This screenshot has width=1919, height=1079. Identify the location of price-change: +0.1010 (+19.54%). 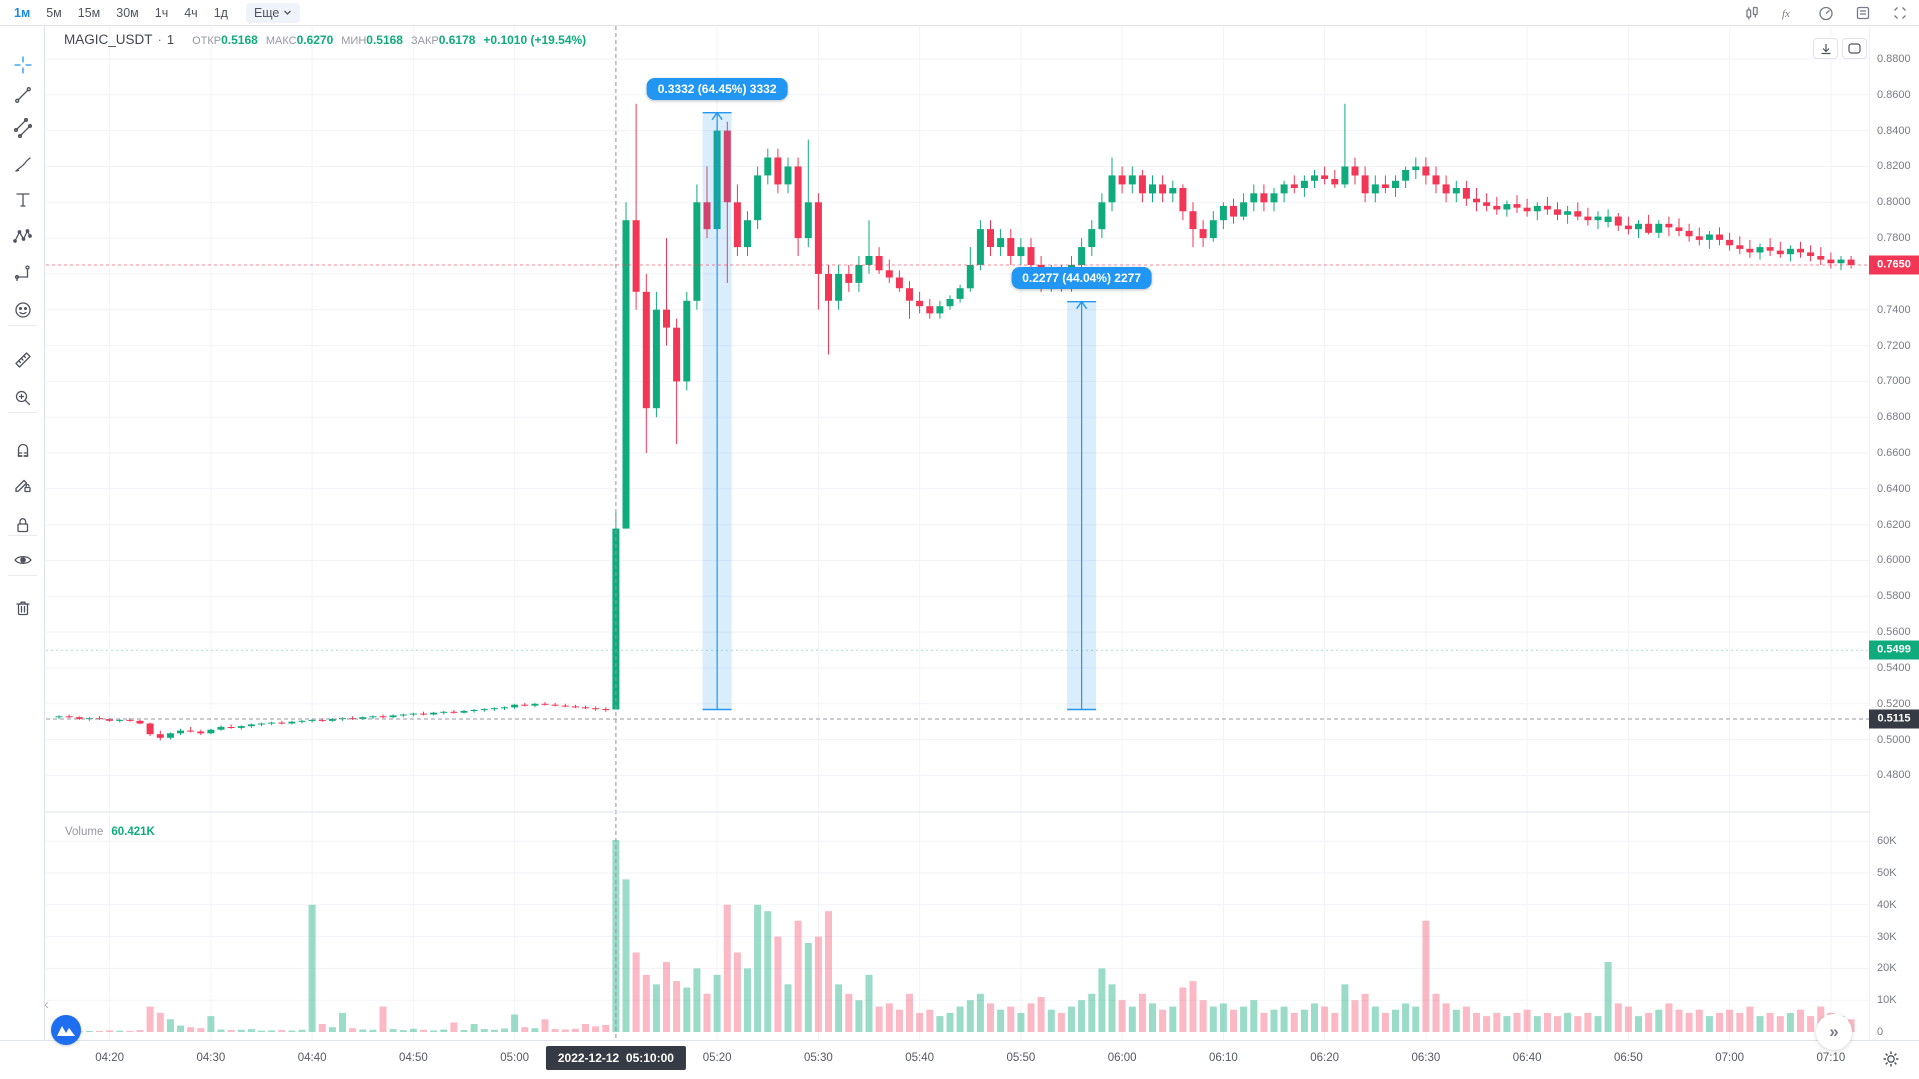
(535, 40).